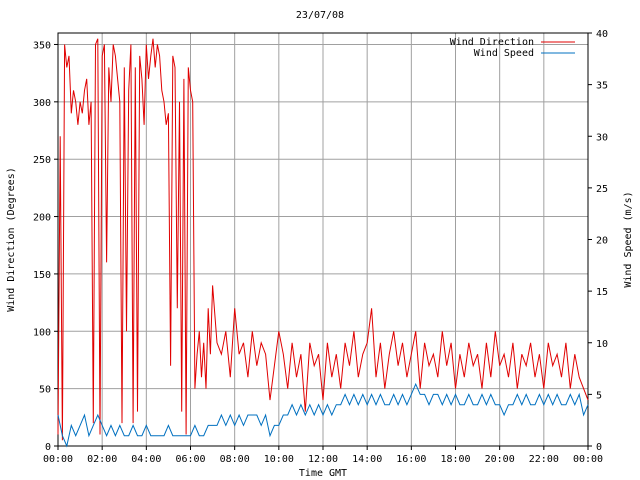 The width and height of the screenshot is (640, 480). Describe the element at coordinates (235, 459) in the screenshot. I see `x-tick-label: 08:00` at that location.